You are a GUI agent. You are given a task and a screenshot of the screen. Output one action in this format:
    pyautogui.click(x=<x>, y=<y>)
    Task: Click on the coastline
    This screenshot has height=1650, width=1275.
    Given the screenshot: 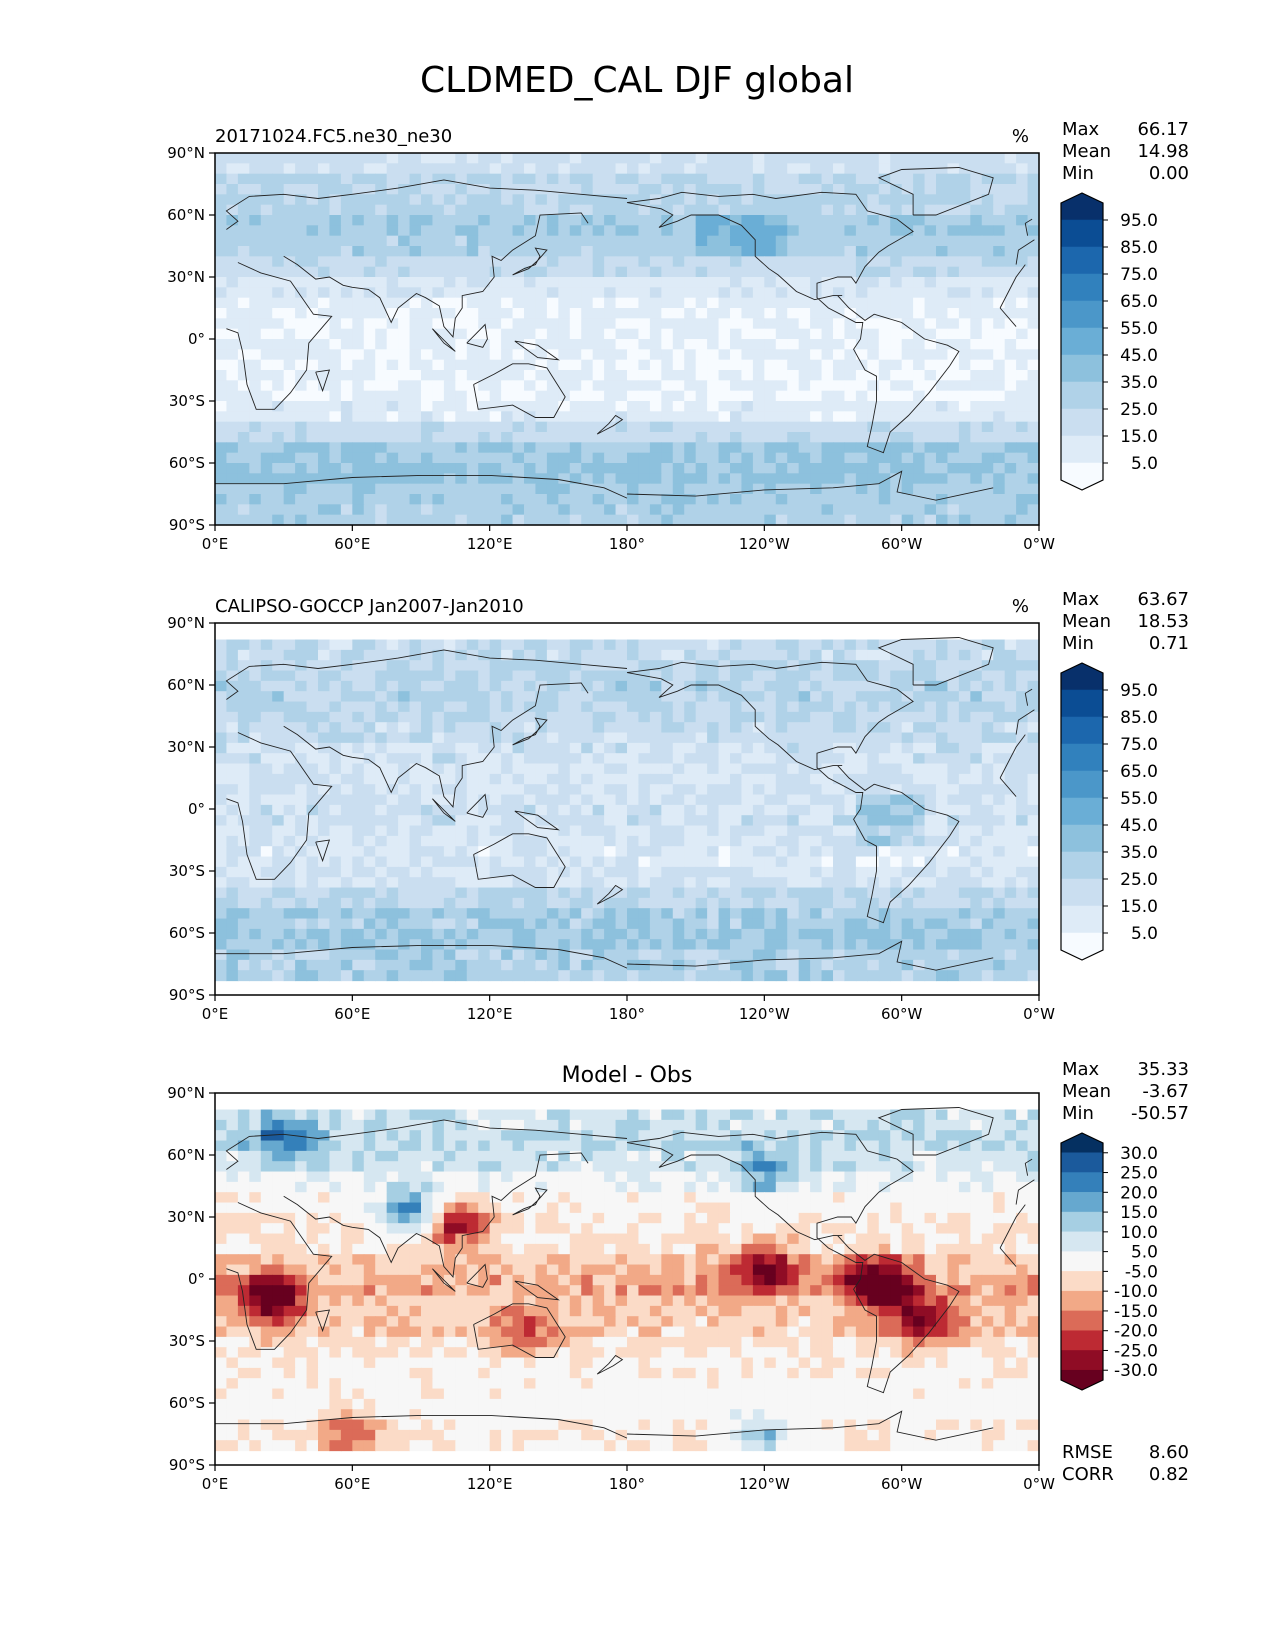 What is the action you would take?
    pyautogui.click(x=935, y=191)
    